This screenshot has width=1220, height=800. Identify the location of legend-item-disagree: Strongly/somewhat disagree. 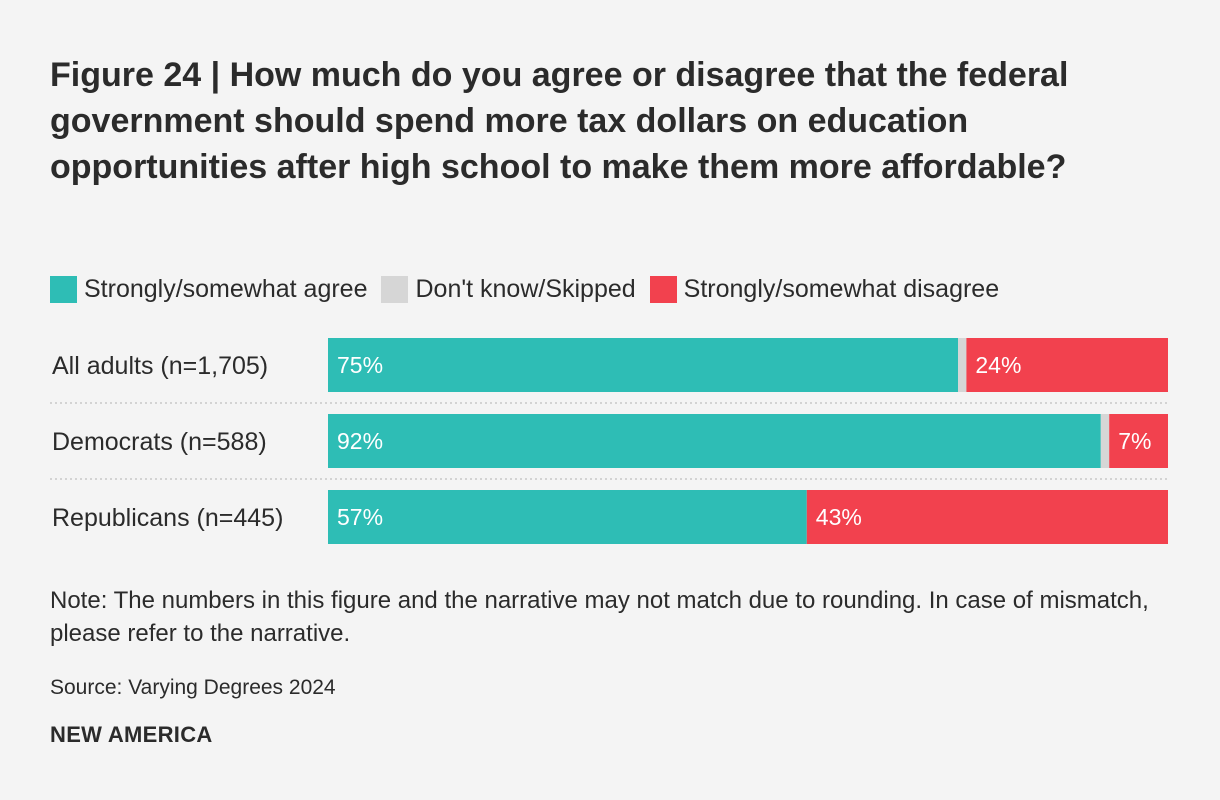
(824, 289).